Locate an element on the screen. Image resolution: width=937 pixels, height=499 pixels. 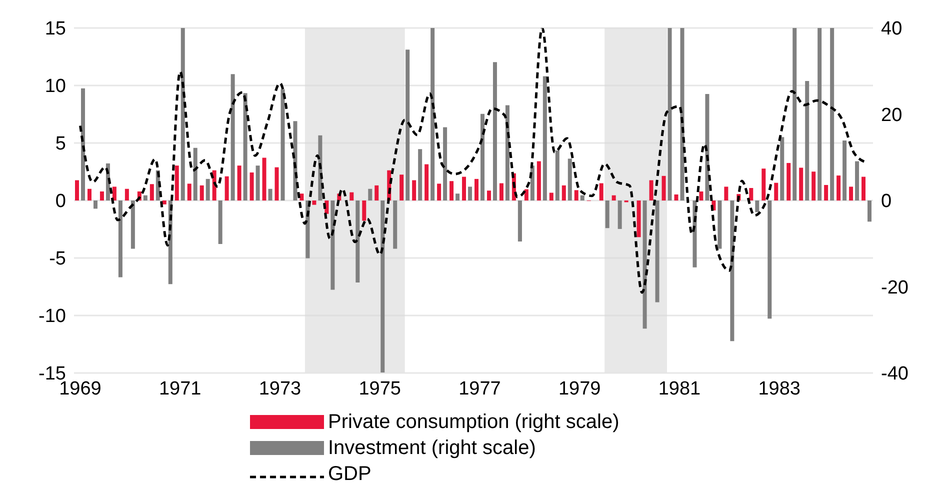
x-tick-label: 1971 is located at coordinates (180, 389).